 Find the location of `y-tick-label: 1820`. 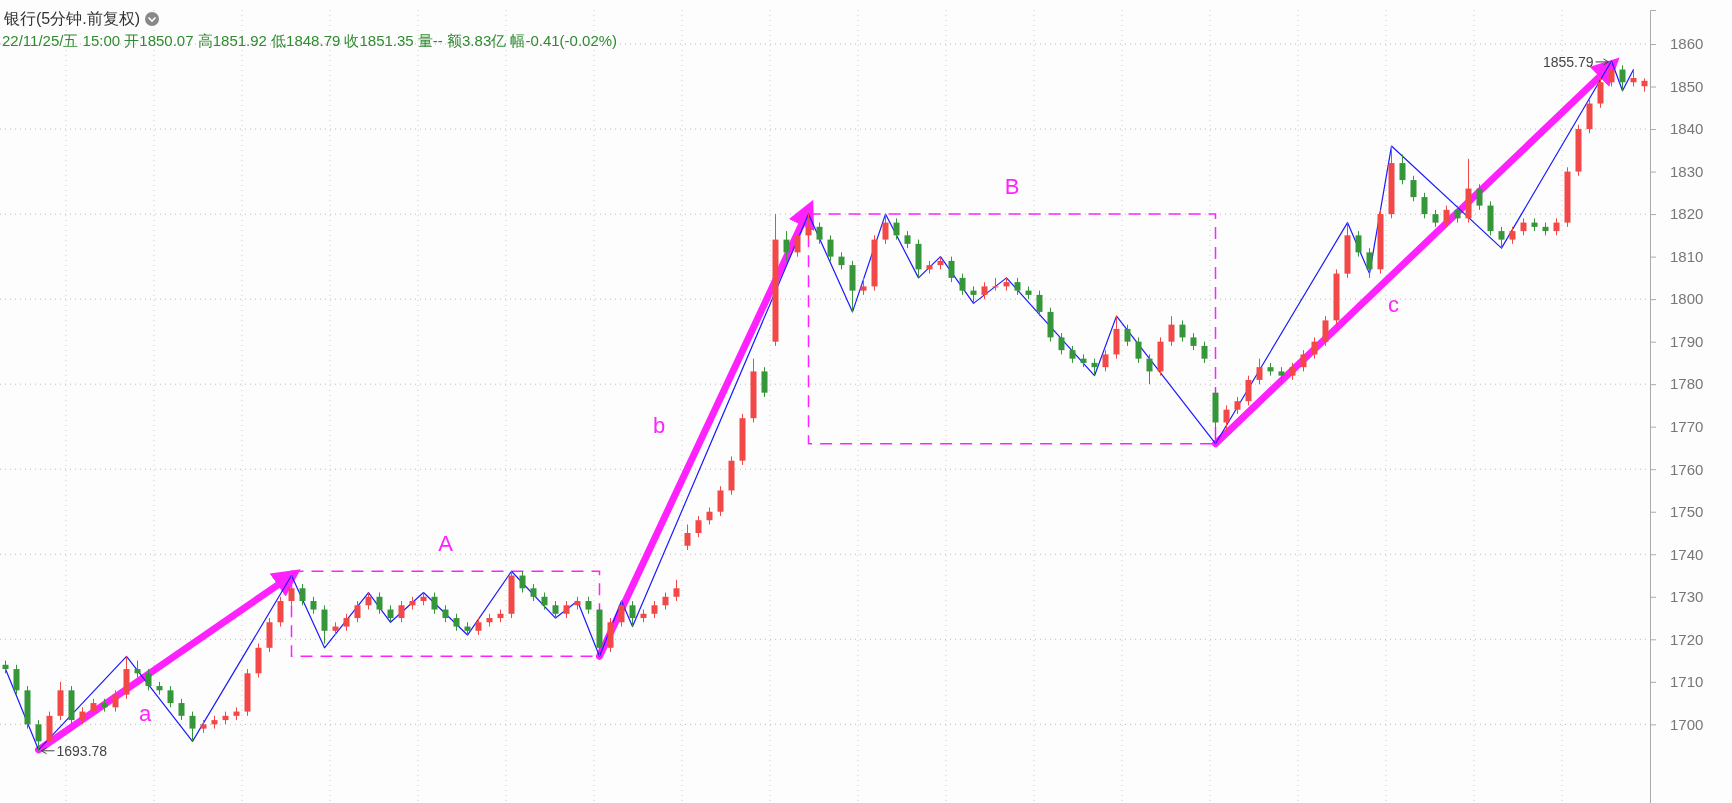

y-tick-label: 1820 is located at coordinates (1687, 214).